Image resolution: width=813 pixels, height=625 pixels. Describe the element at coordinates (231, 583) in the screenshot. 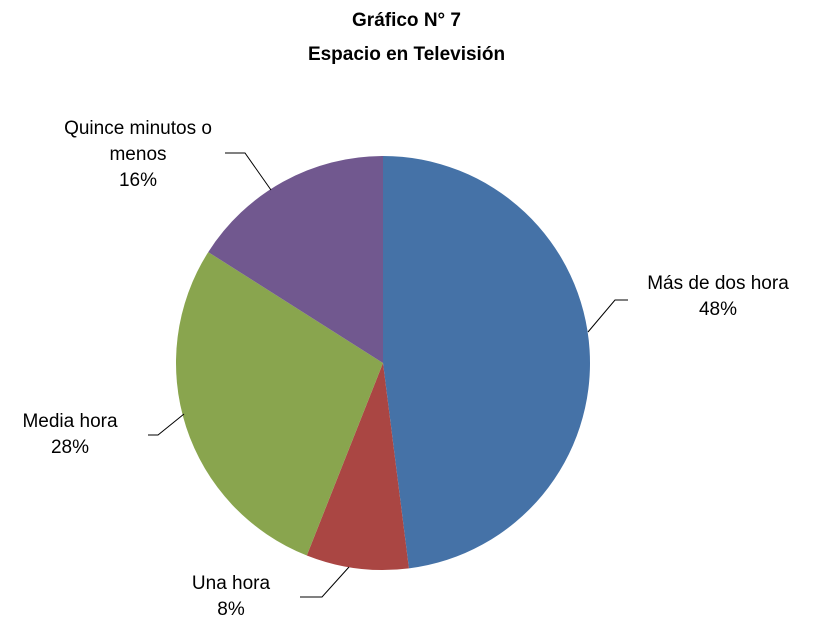

I see `category-label: Una hora` at that location.